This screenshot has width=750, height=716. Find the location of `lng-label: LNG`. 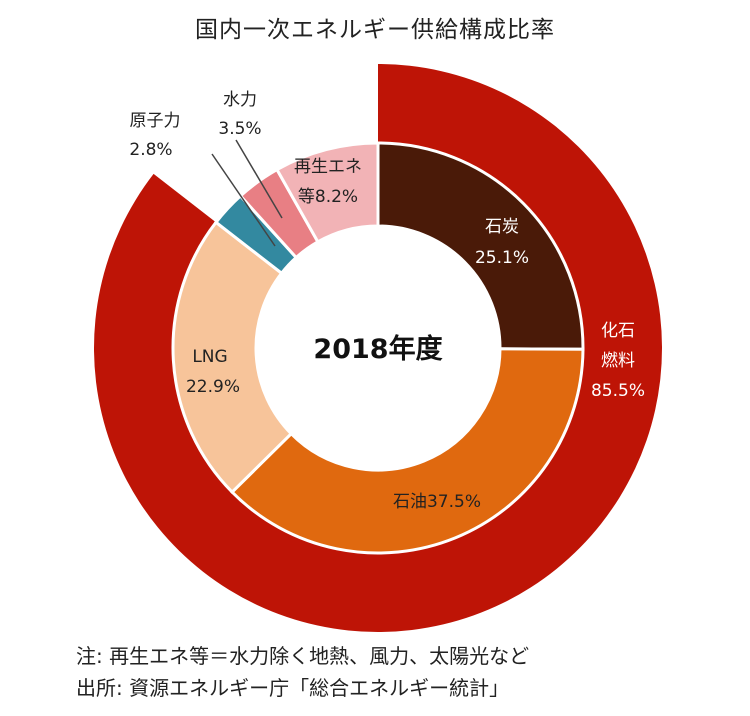

lng-label: LNG is located at coordinates (209, 357).